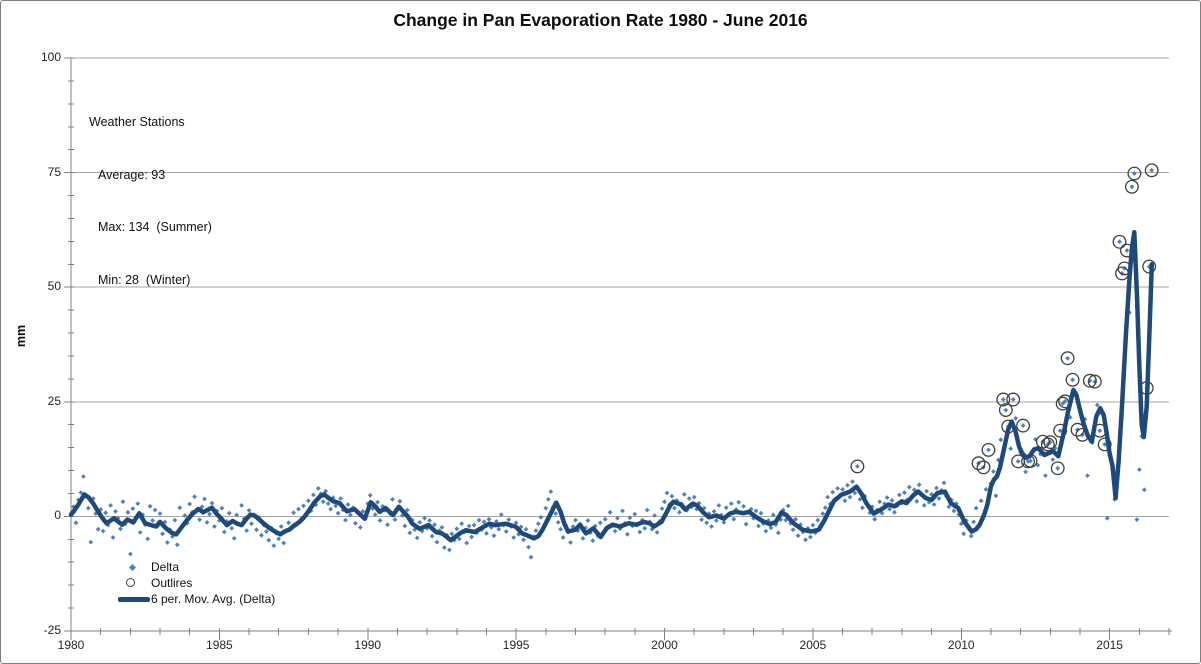 This screenshot has height=664, width=1201. I want to click on y-axis-tick-label: 100, so click(50, 57).